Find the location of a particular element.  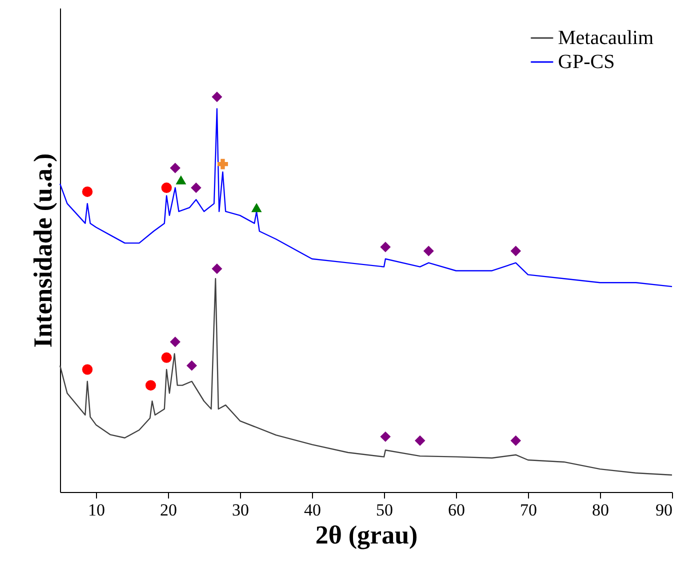

y-axis-title: Intensidade (u.a.) is located at coordinates (43, 250).